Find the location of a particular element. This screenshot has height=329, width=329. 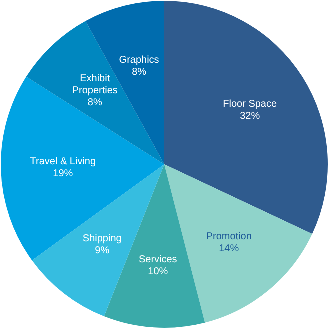

data-label: 10% is located at coordinates (158, 272).